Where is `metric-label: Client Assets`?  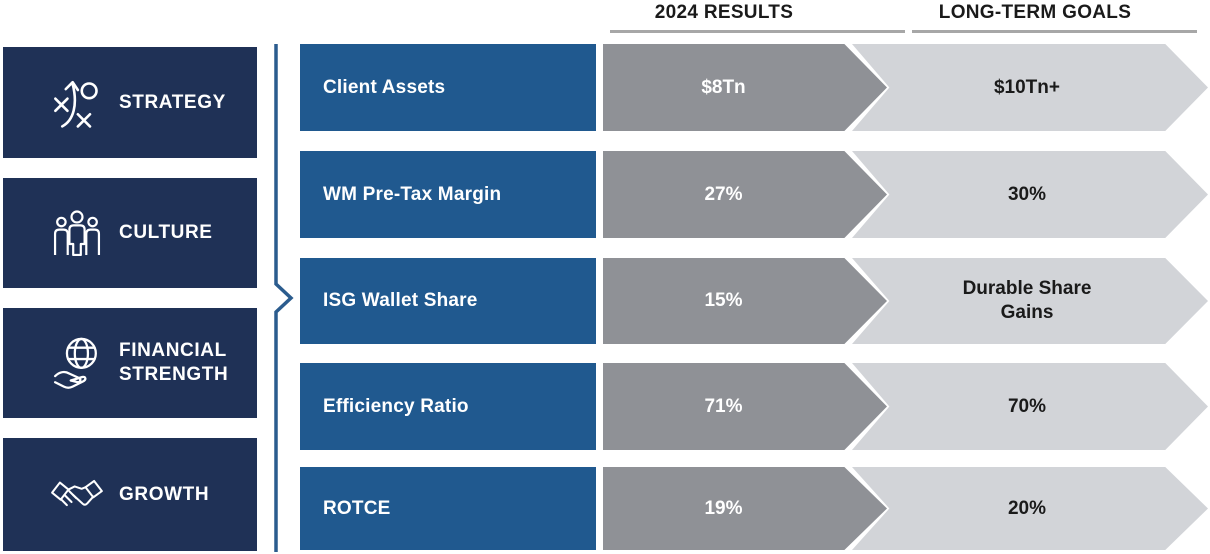 metric-label: Client Assets is located at coordinates (448, 87).